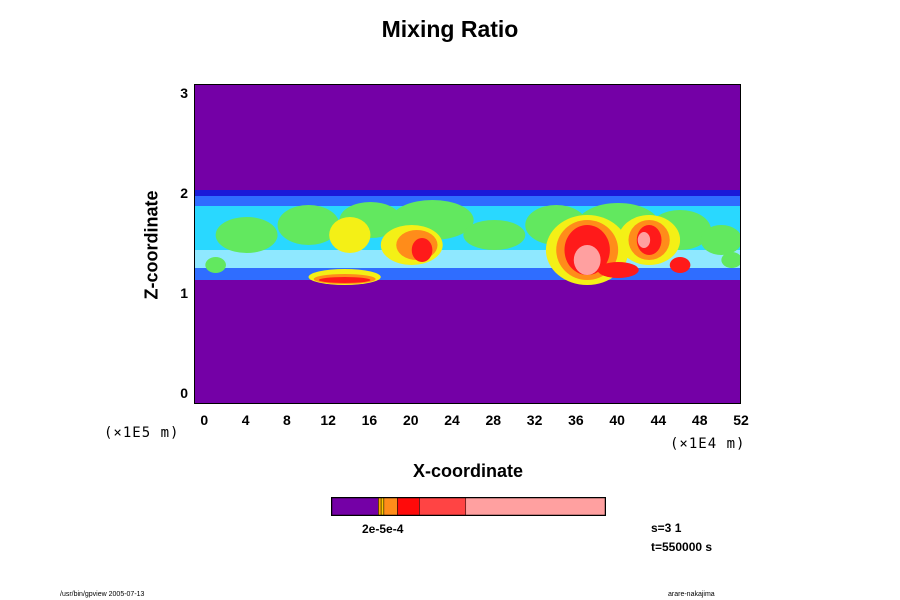 This screenshot has width=900, height=600. I want to click on y-tick-label: 3, so click(184, 93).